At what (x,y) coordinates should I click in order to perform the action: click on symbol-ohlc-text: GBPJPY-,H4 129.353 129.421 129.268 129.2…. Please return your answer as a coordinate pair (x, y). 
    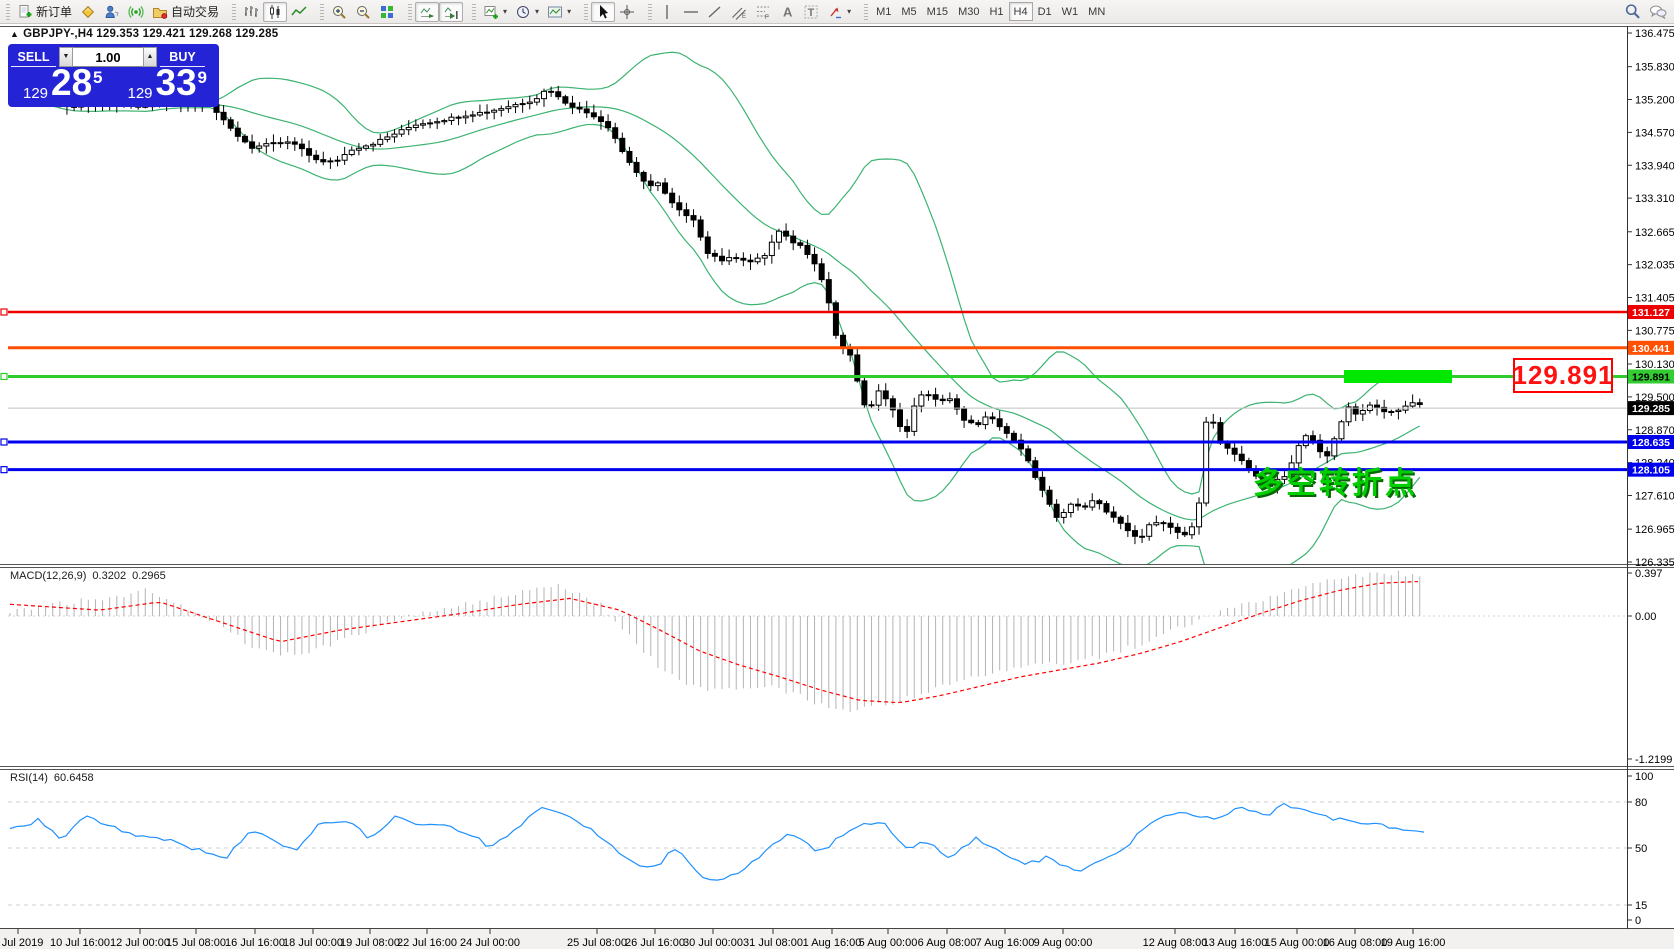
    Looking at the image, I should click on (151, 34).